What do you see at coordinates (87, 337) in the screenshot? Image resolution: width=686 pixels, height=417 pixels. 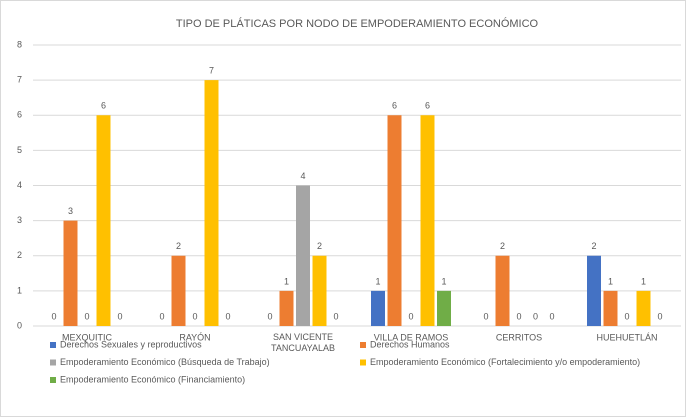 I see `x-tick-label: MEXQUITIC` at bounding box center [87, 337].